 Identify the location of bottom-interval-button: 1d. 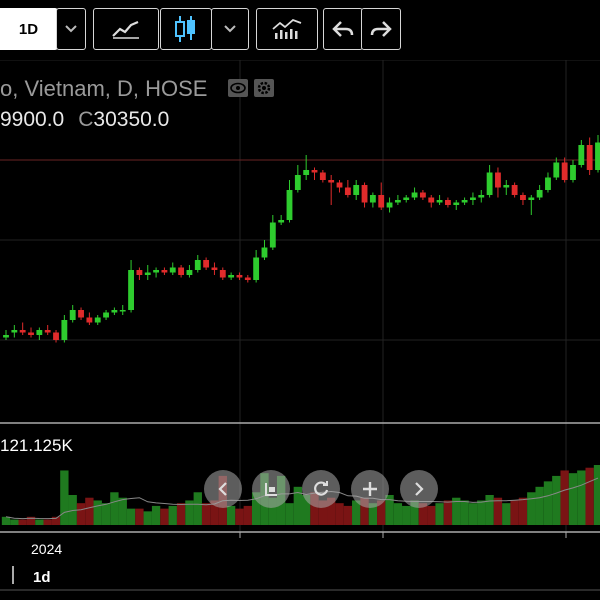
(42, 577).